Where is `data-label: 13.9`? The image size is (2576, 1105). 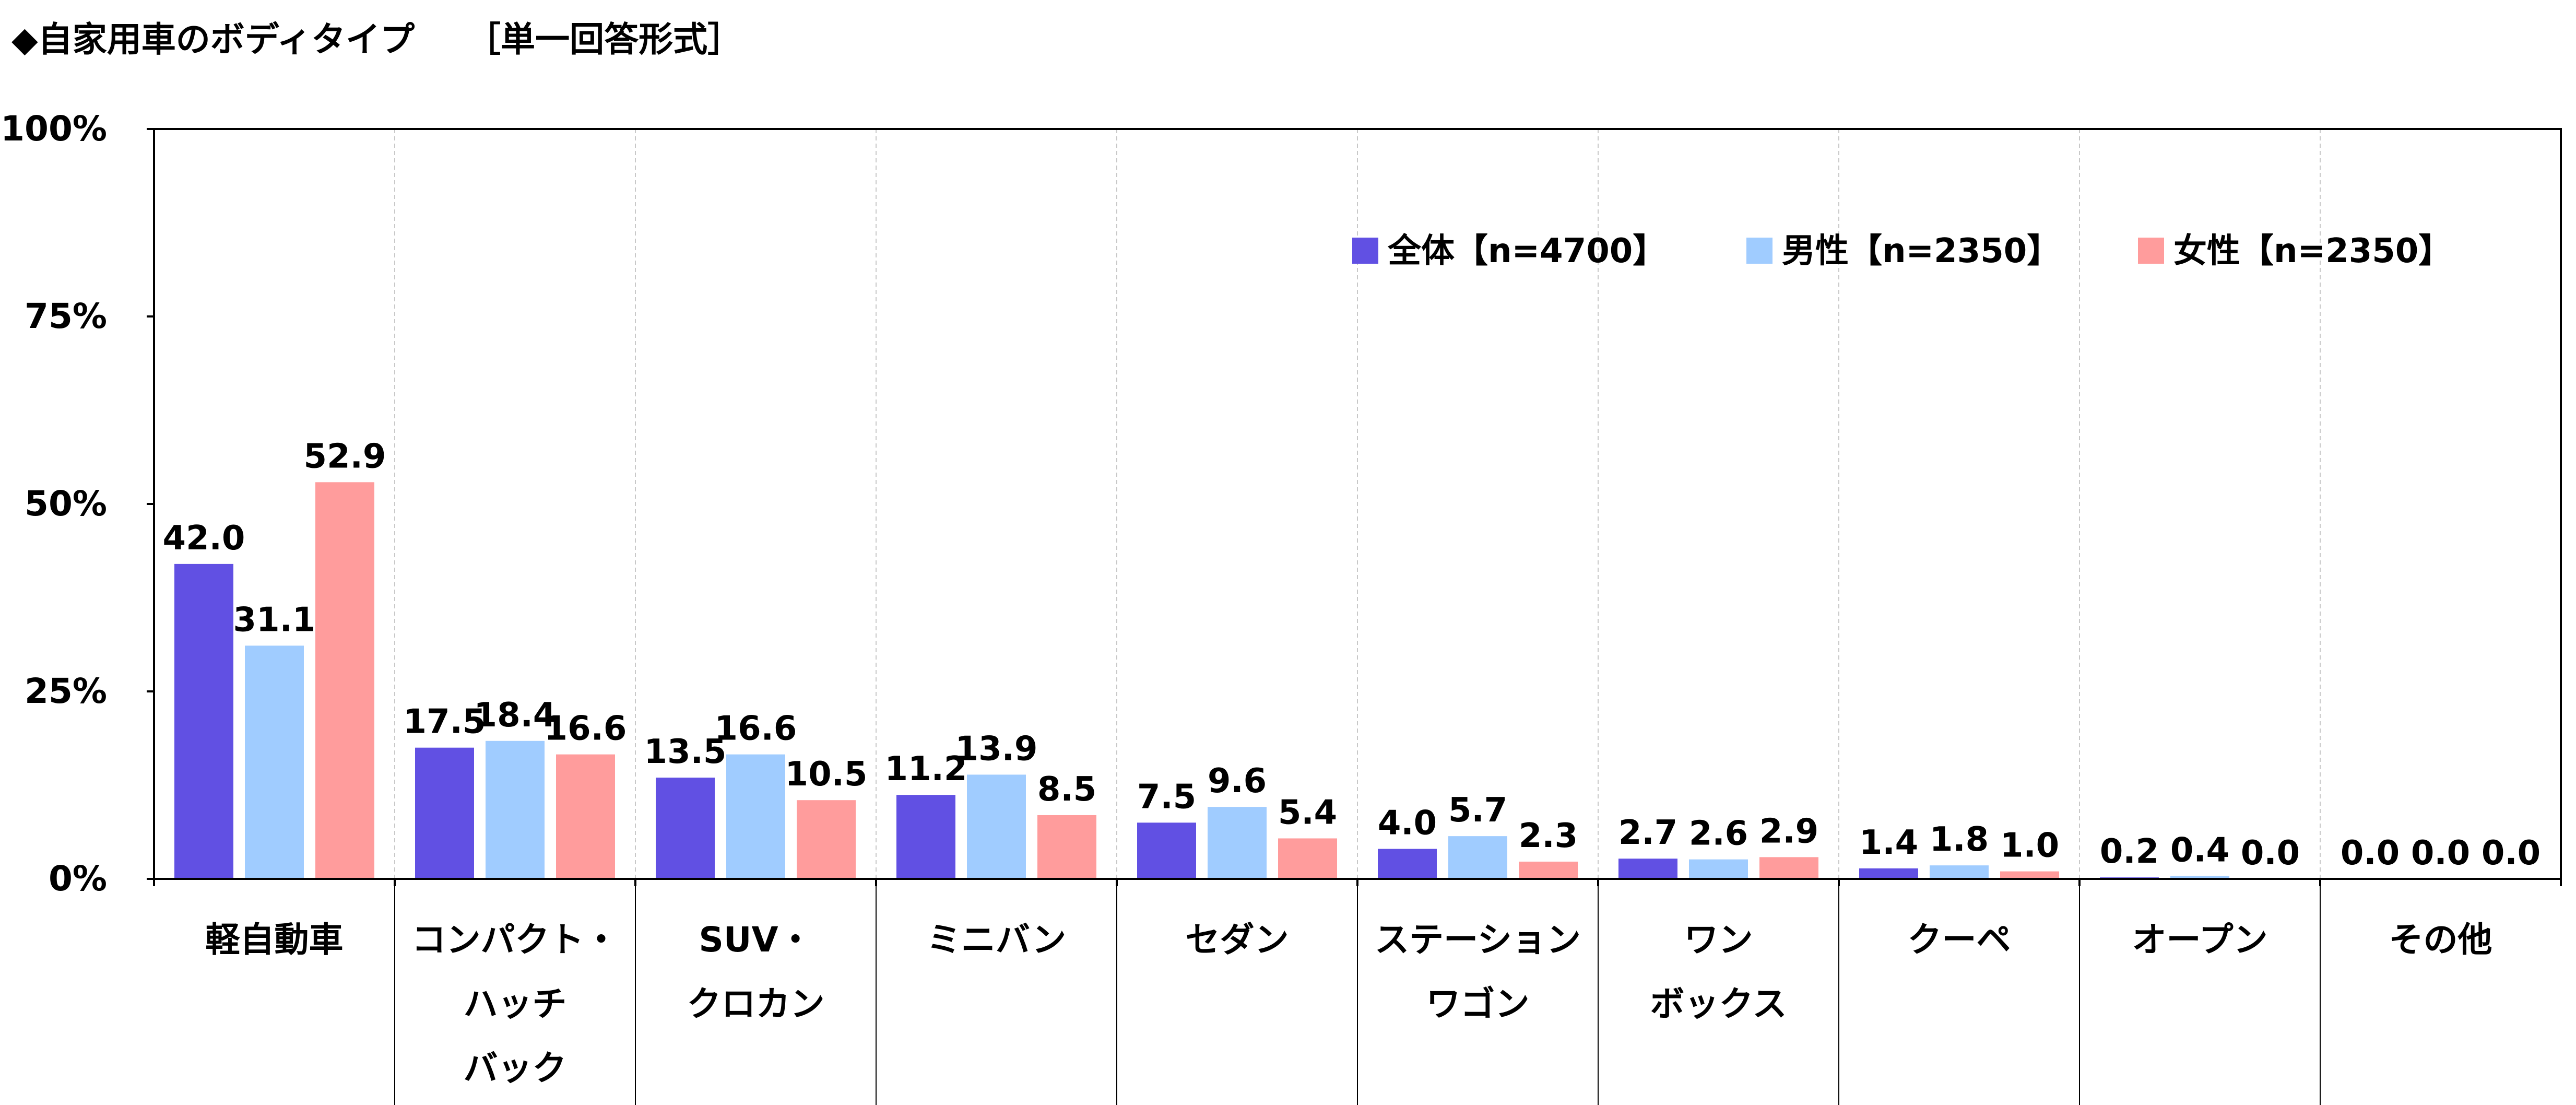
data-label: 13.9 is located at coordinates (996, 749).